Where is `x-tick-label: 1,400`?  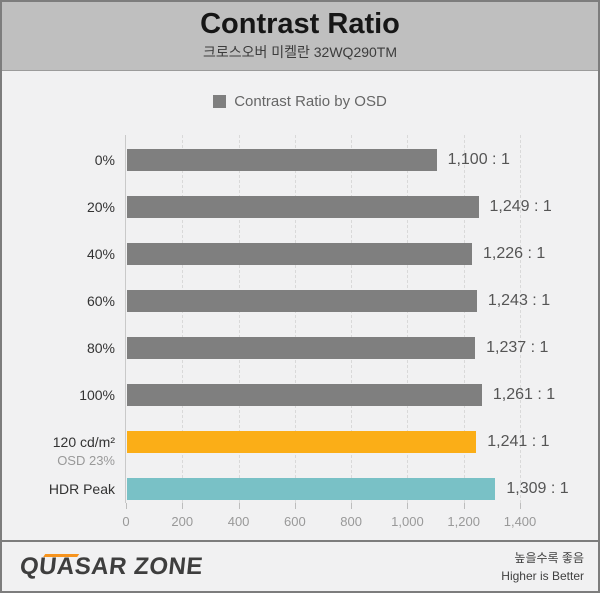 x-tick-label: 1,400 is located at coordinates (520, 521).